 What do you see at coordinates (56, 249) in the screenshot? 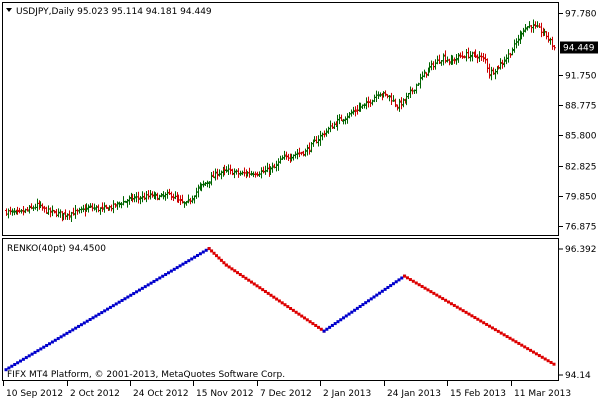
I see `indicator-title: RENKO(40pt) 94.4500` at bounding box center [56, 249].